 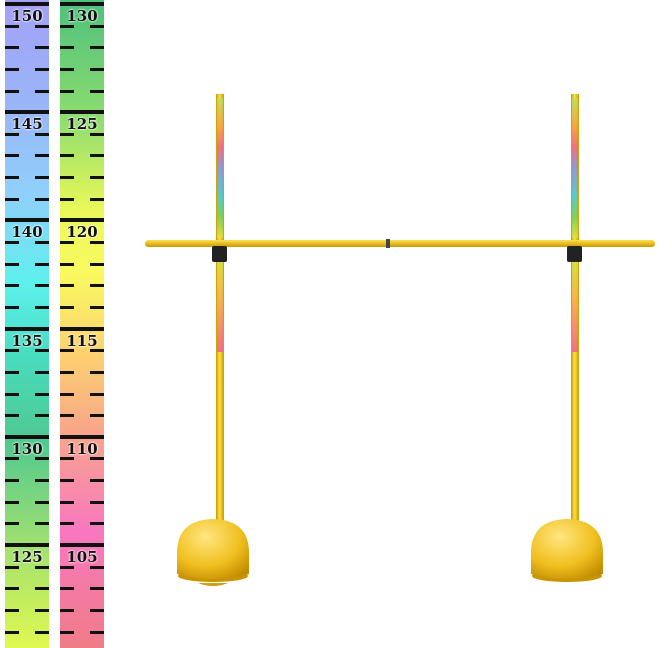 What do you see at coordinates (567, 338) in the screenshot?
I see `right-stand` at bounding box center [567, 338].